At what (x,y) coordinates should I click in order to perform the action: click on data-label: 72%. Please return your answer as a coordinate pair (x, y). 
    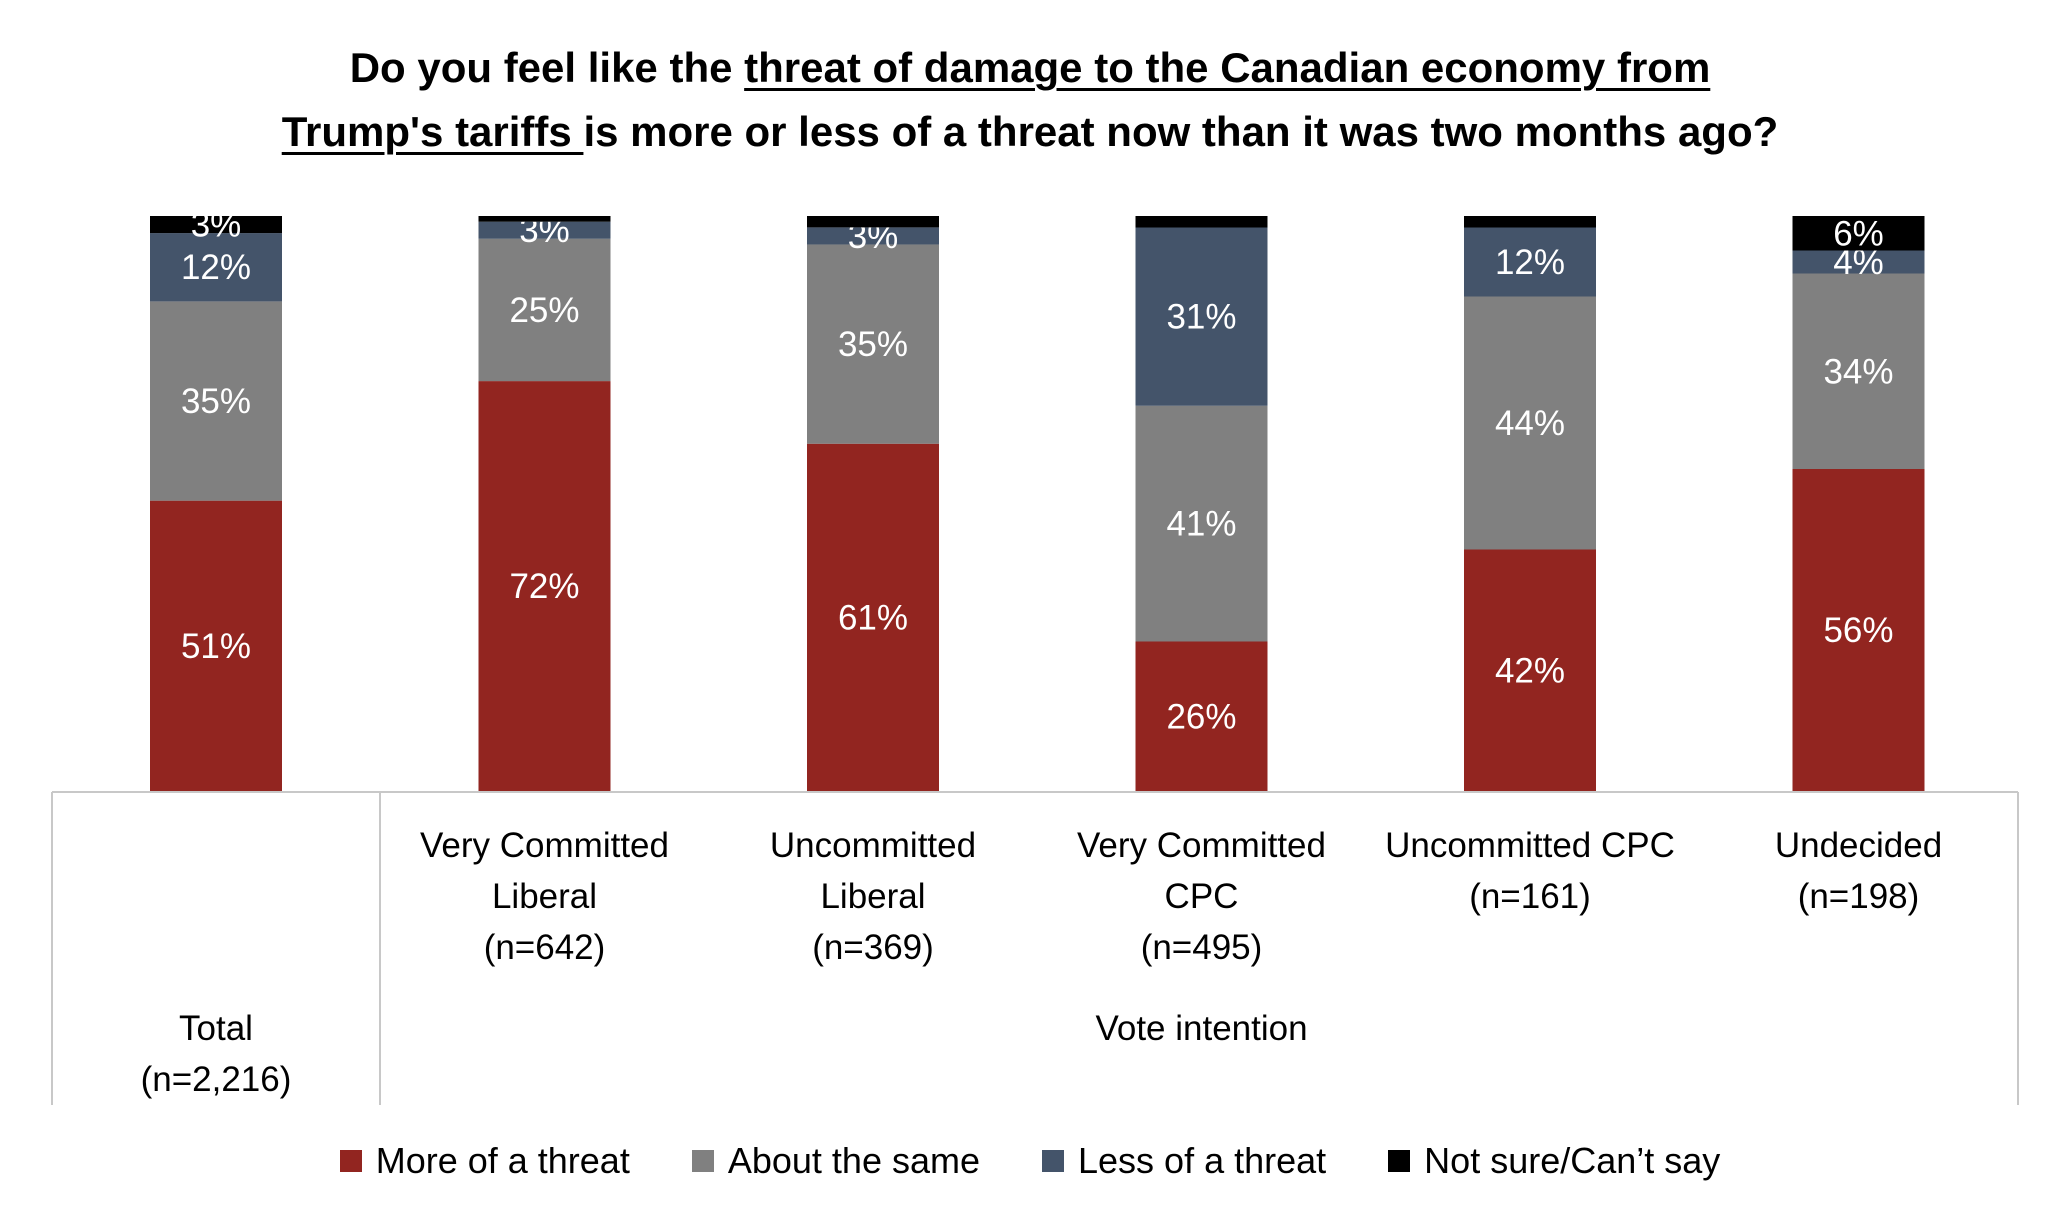
    Looking at the image, I should click on (544, 586).